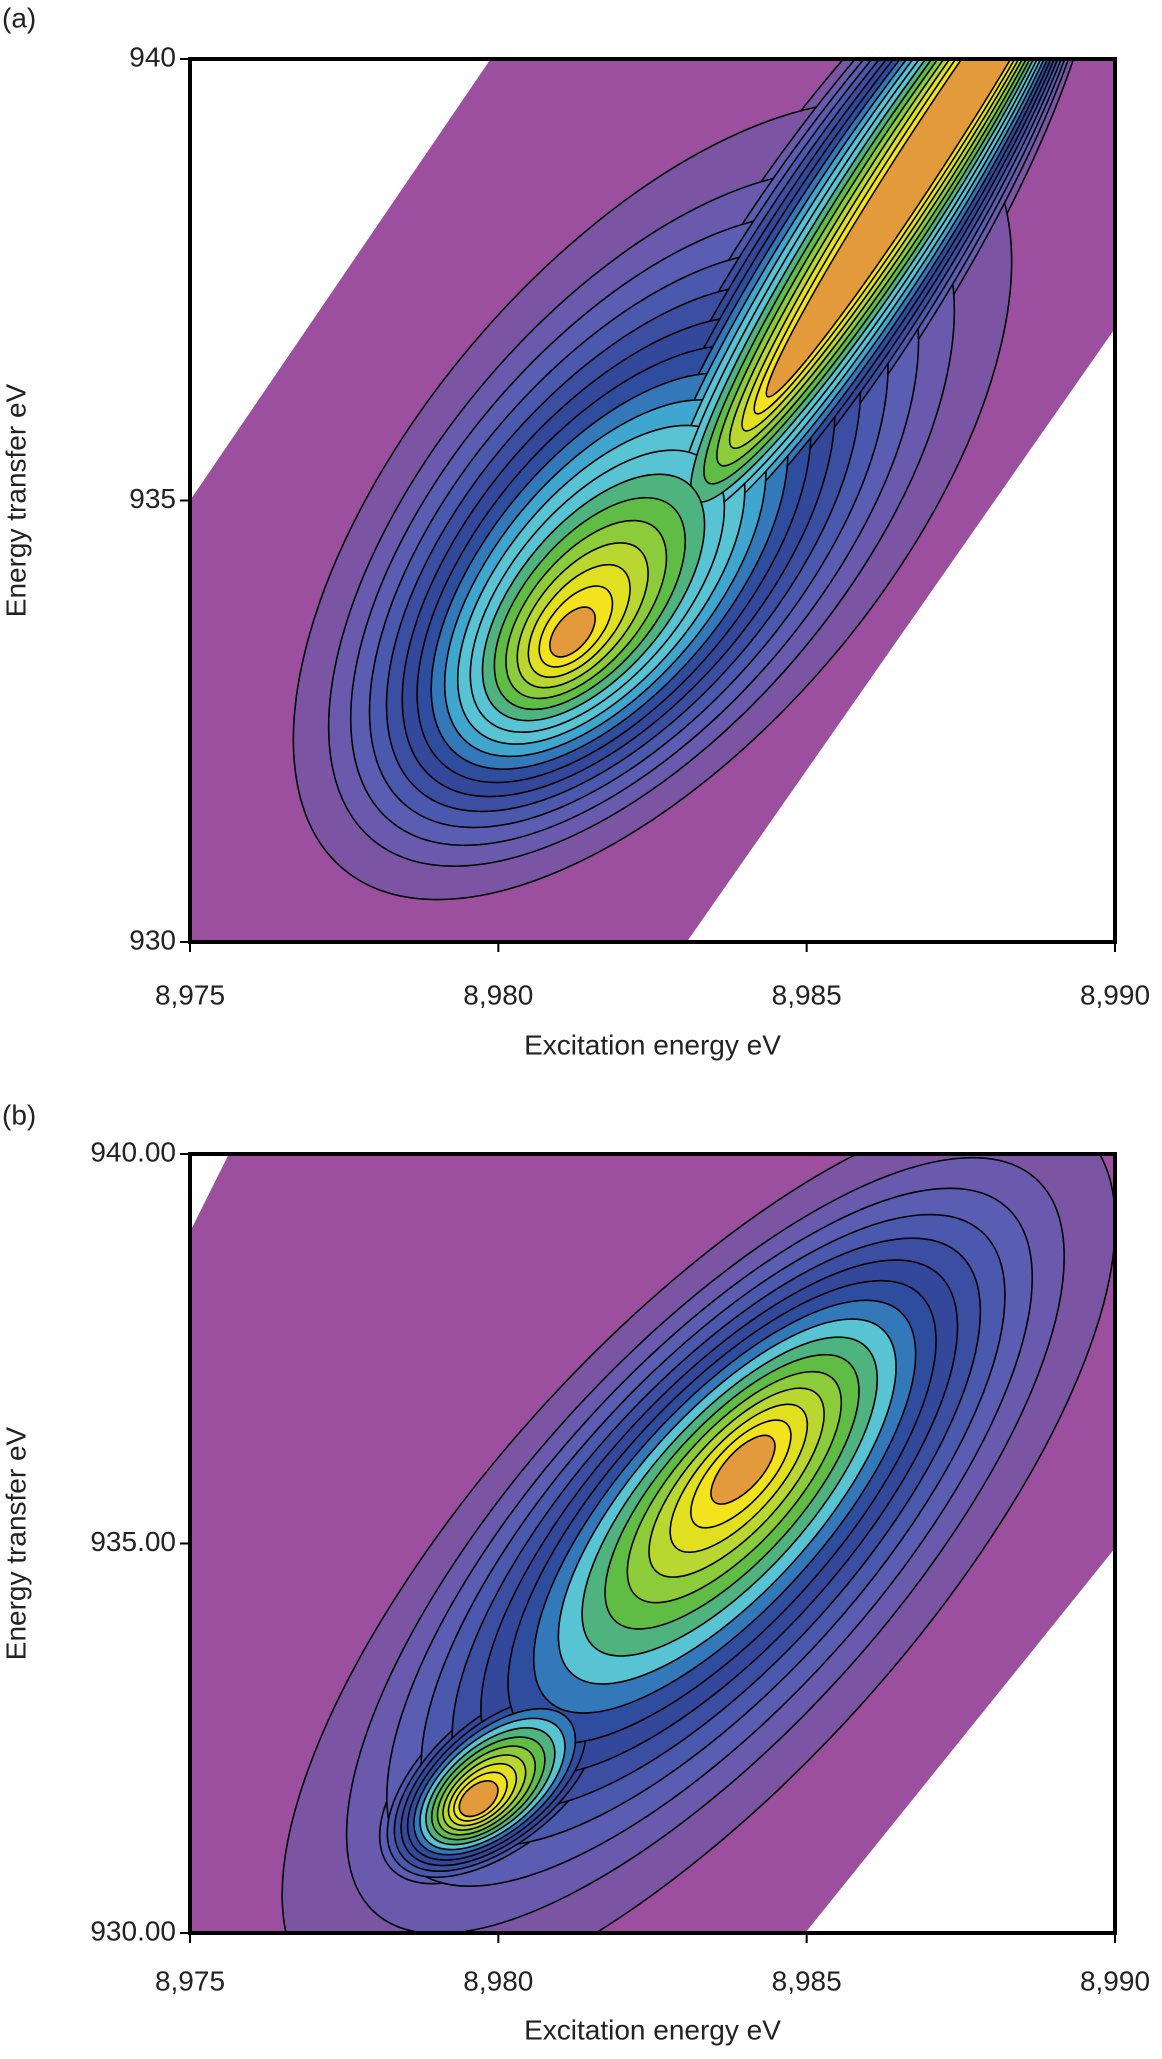  Describe the element at coordinates (19, 17) in the screenshot. I see `panel-label: (a)` at that location.